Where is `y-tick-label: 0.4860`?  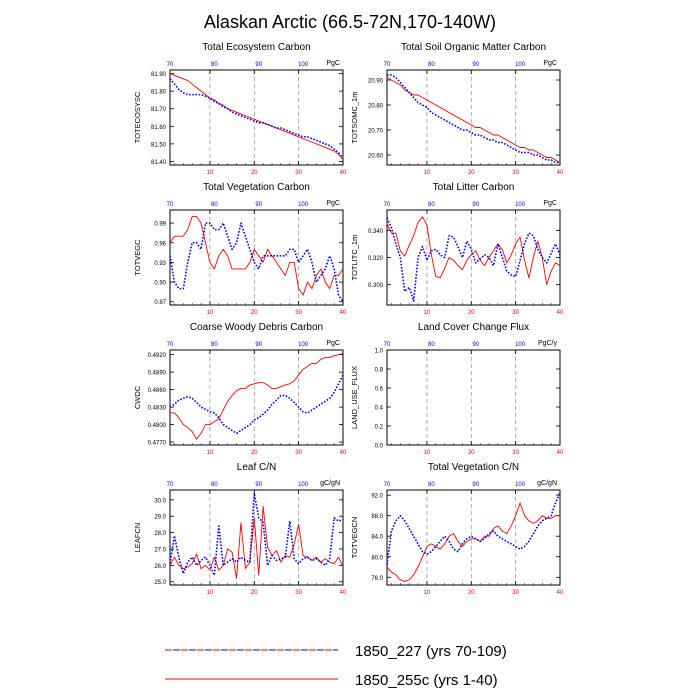 y-tick-label: 0.4860 is located at coordinates (157, 391).